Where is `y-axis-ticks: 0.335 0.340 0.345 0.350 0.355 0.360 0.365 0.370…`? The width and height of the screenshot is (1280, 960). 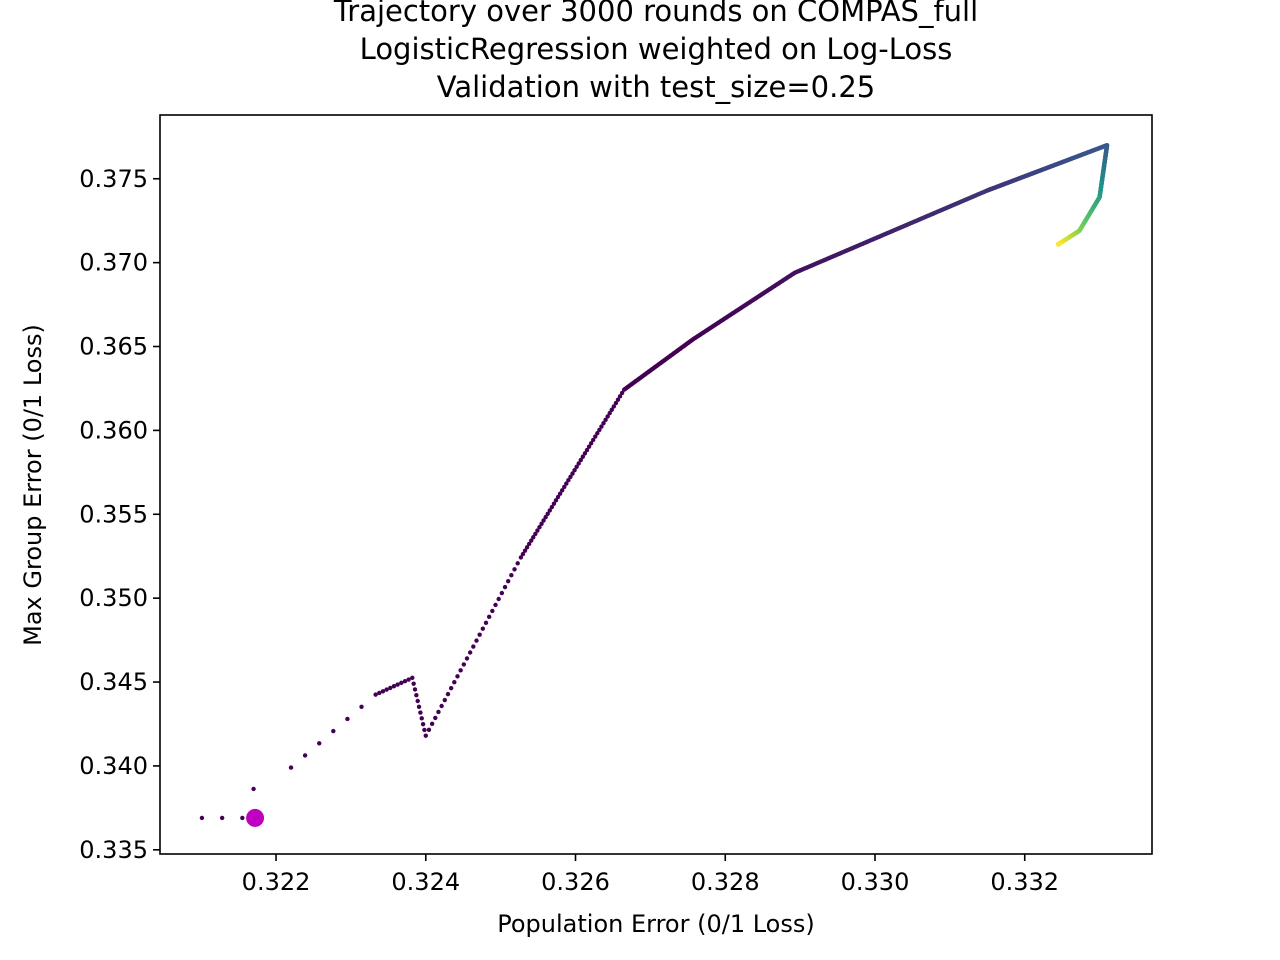
y-axis-ticks: 0.335 0.340 0.345 0.350 0.355 0.360 0.365 0.370… is located at coordinates (119, 514).